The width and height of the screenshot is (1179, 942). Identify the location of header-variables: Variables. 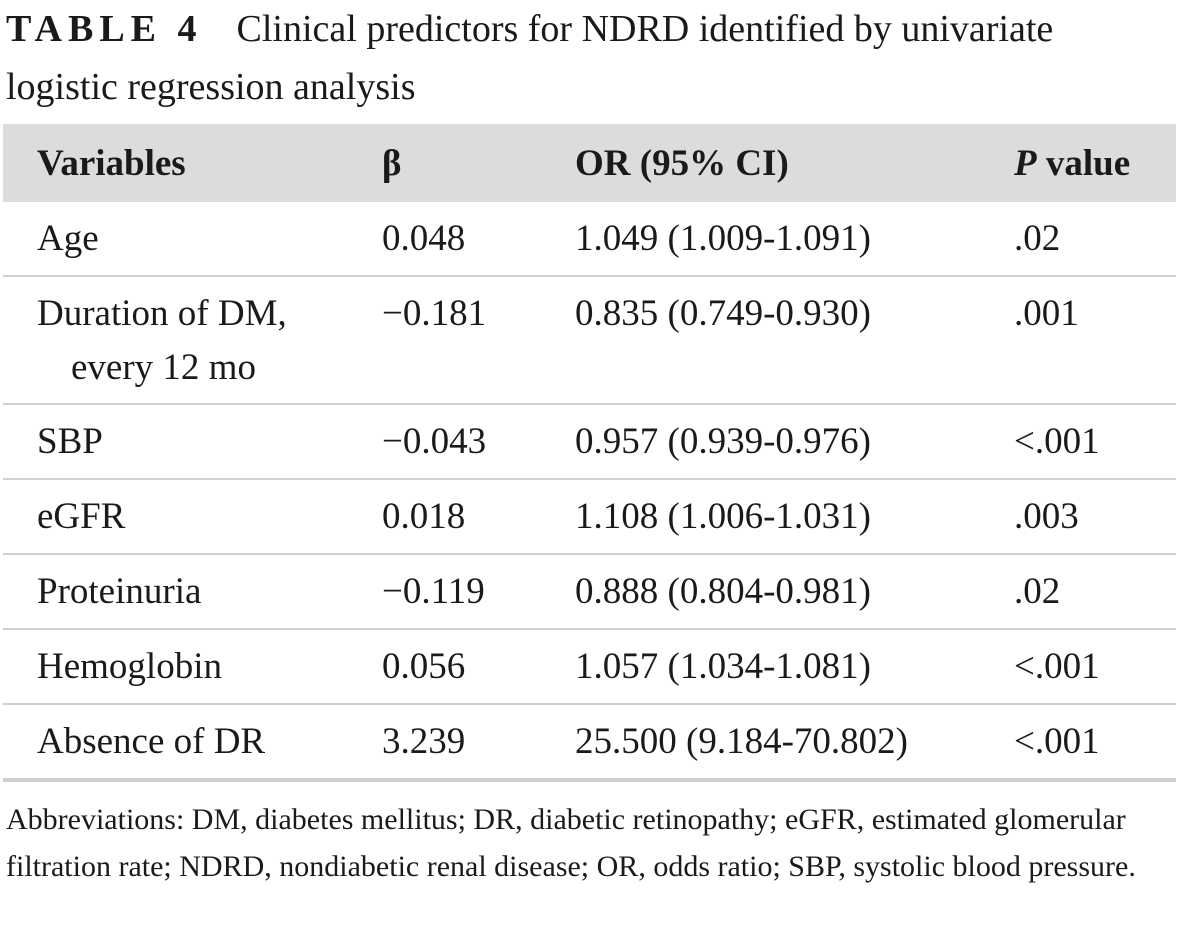
(111, 163).